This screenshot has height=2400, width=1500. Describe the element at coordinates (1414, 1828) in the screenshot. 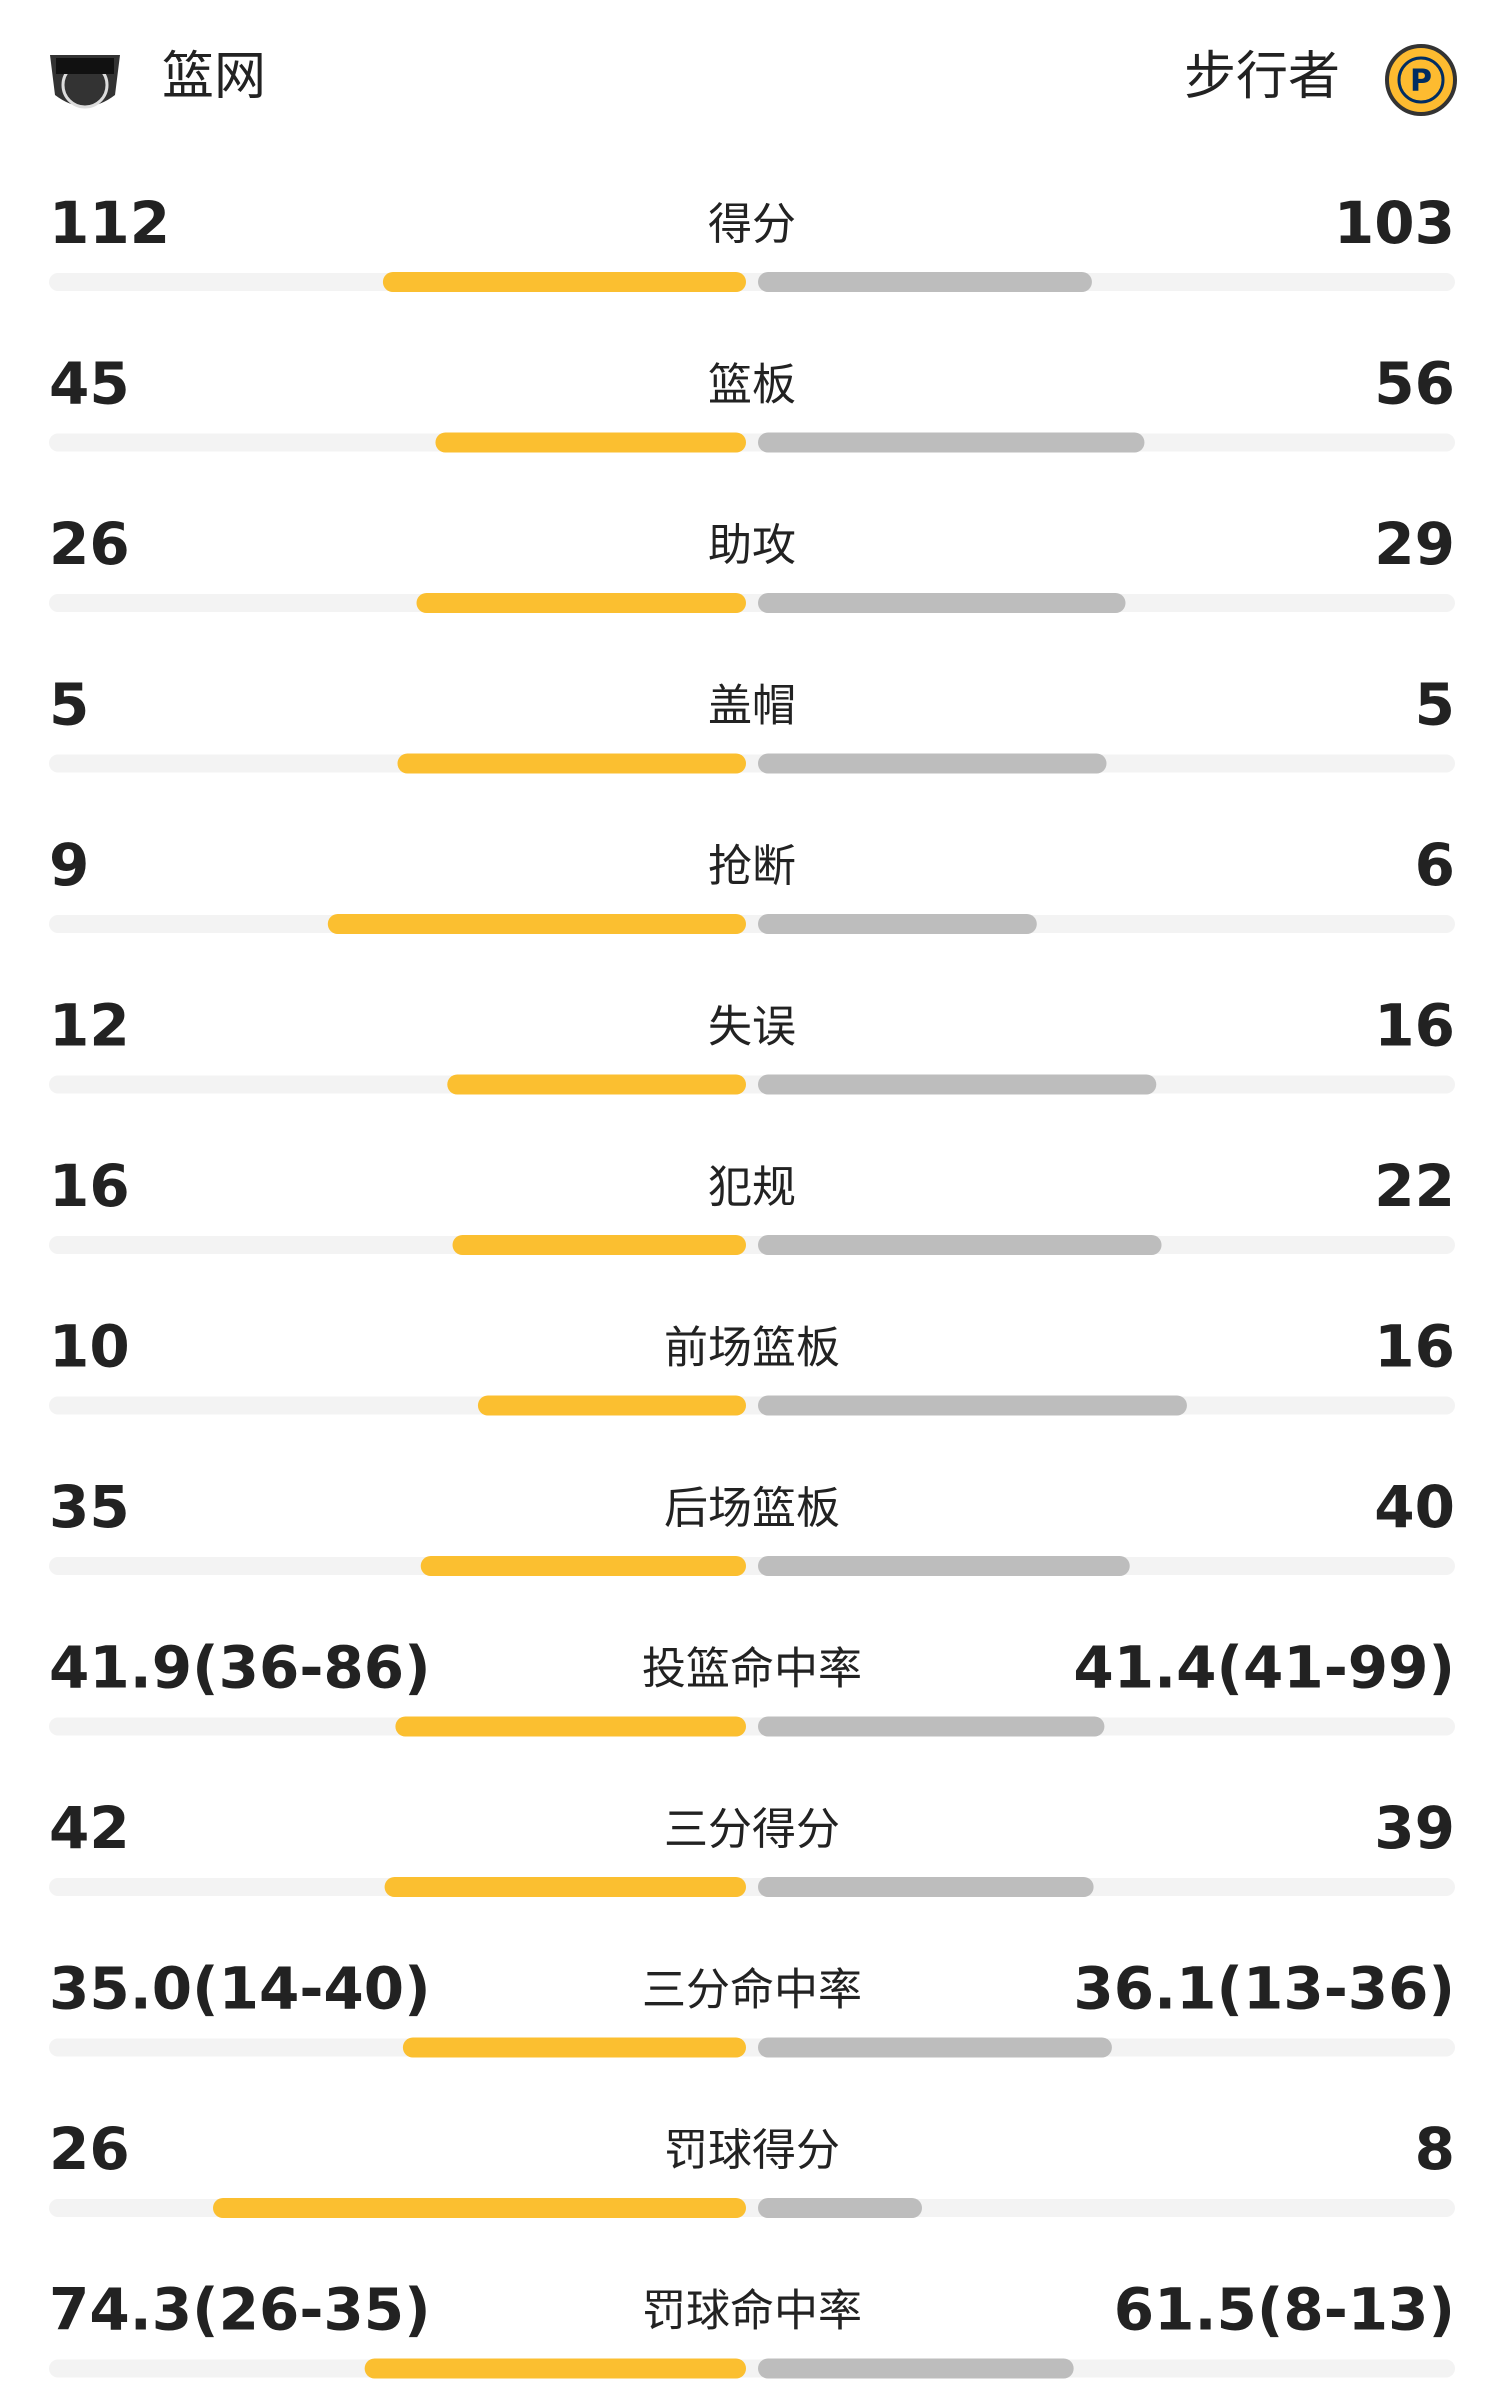

I see `away-value: 39` at that location.